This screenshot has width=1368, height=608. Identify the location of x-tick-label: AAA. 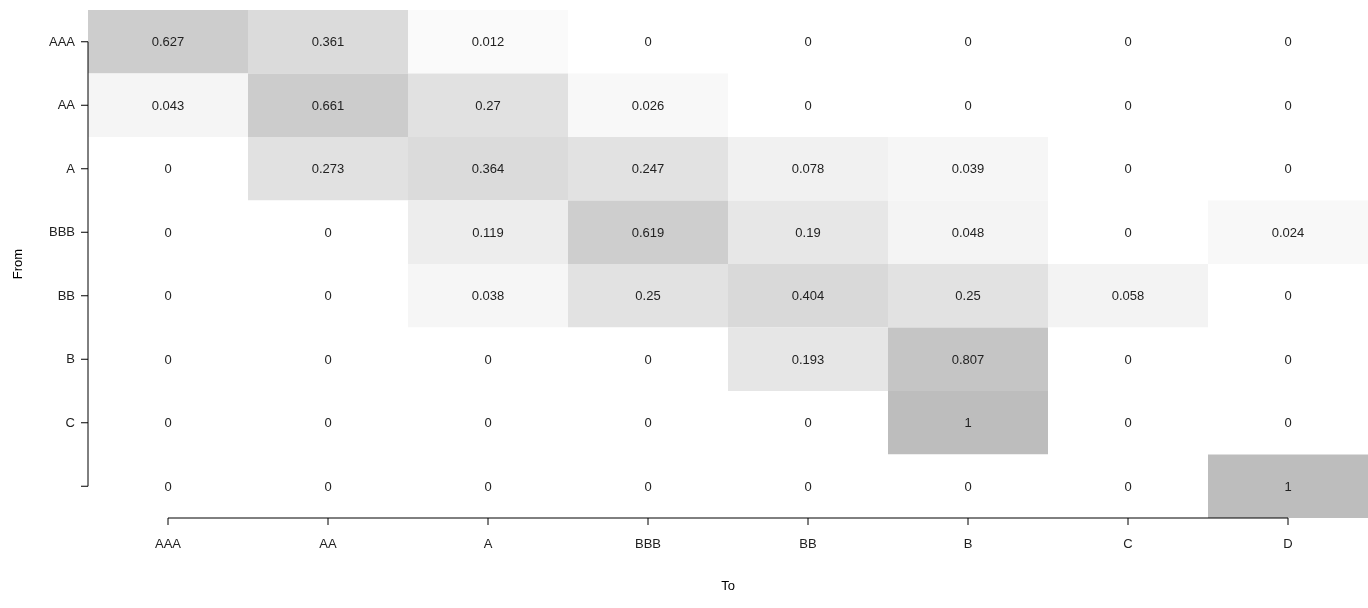
(168, 544).